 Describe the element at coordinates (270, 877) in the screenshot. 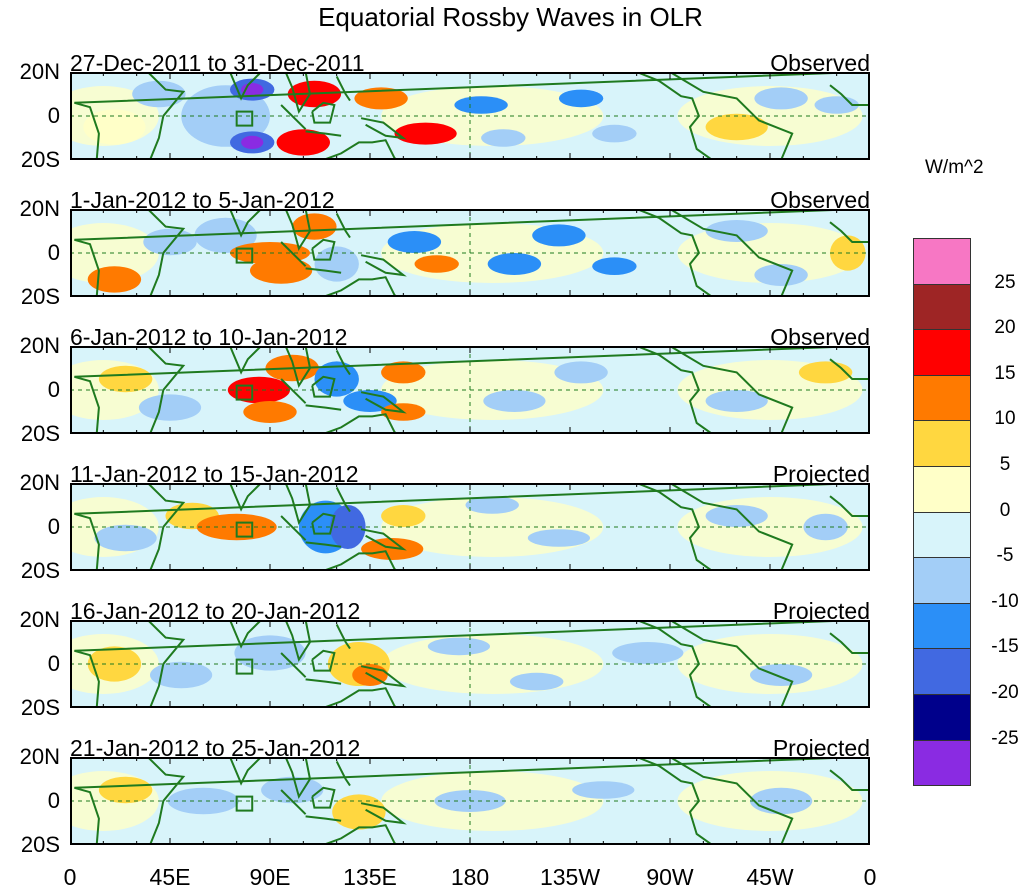

I see `longitude-label: 90E` at that location.